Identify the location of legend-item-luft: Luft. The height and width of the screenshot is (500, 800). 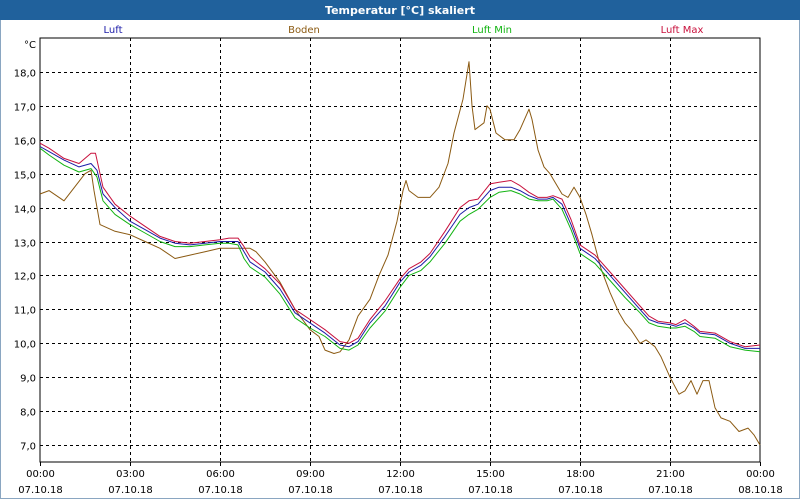
(113, 30).